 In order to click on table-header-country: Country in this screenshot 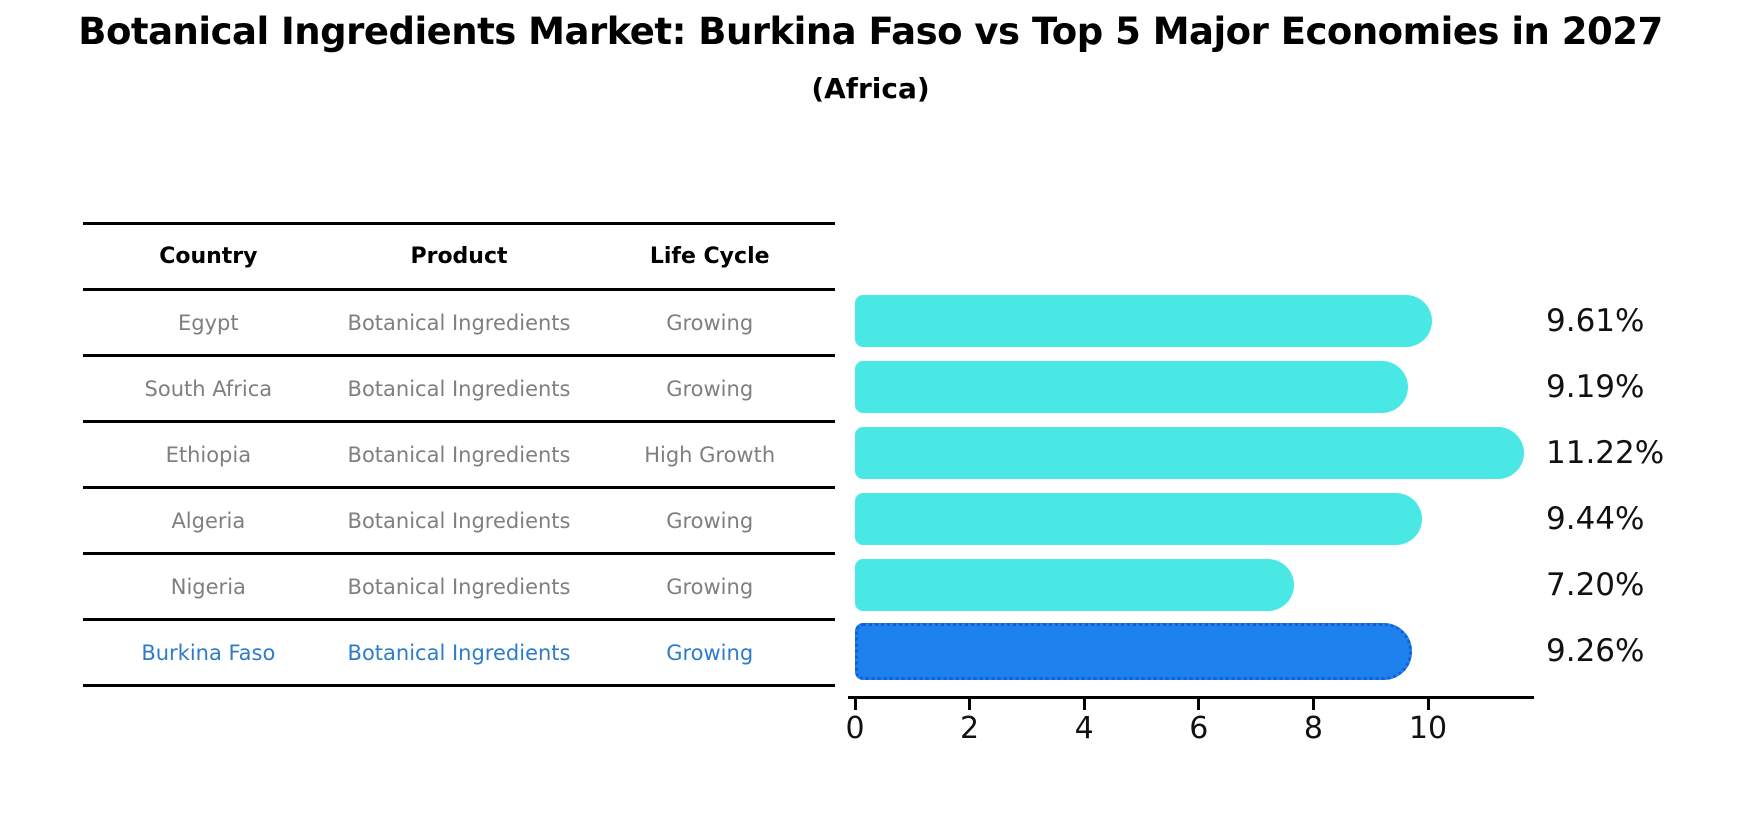, I will do `click(208, 256)`.